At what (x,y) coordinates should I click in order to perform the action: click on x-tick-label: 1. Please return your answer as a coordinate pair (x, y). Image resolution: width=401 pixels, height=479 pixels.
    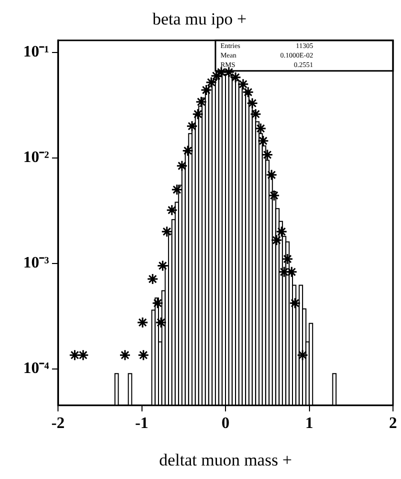
    Looking at the image, I should click on (309, 423).